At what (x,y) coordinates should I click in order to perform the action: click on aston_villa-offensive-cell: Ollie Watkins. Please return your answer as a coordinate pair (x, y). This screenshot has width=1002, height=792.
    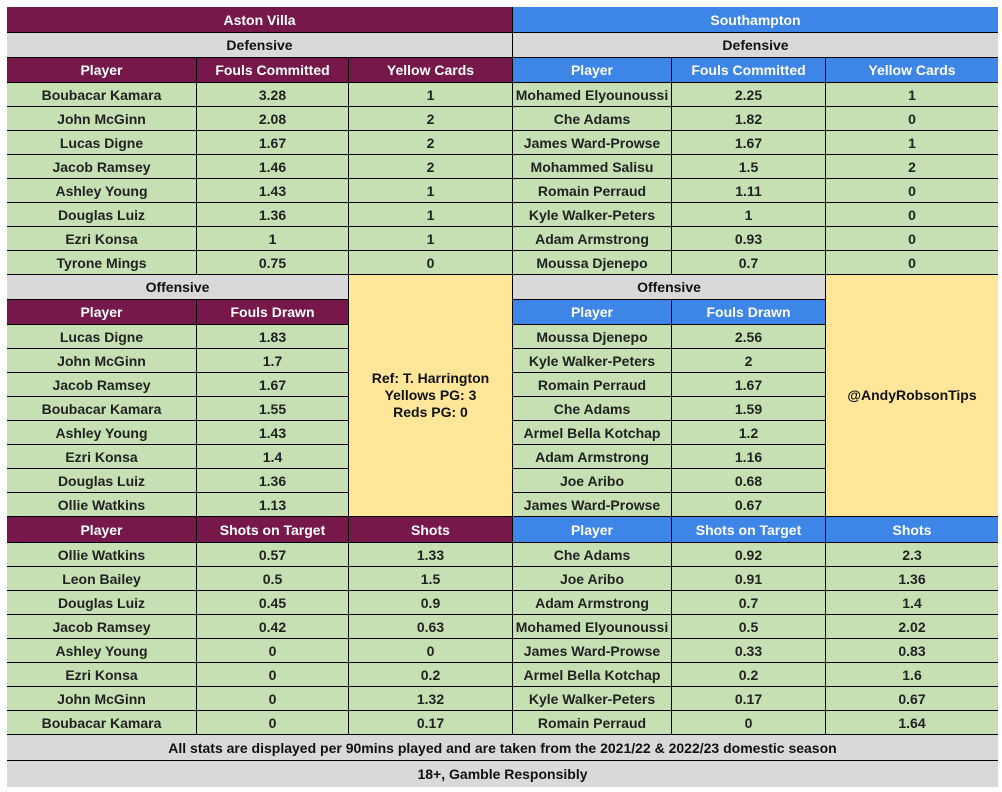
    Looking at the image, I should click on (101, 504).